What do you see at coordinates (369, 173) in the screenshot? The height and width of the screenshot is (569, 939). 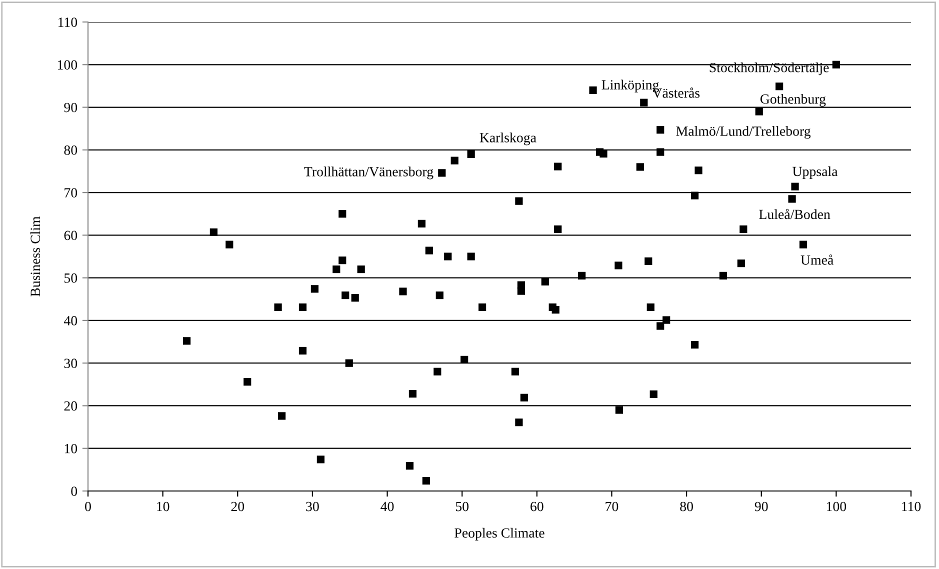 I see `annotation: Trollhättan/Vänersborg` at bounding box center [369, 173].